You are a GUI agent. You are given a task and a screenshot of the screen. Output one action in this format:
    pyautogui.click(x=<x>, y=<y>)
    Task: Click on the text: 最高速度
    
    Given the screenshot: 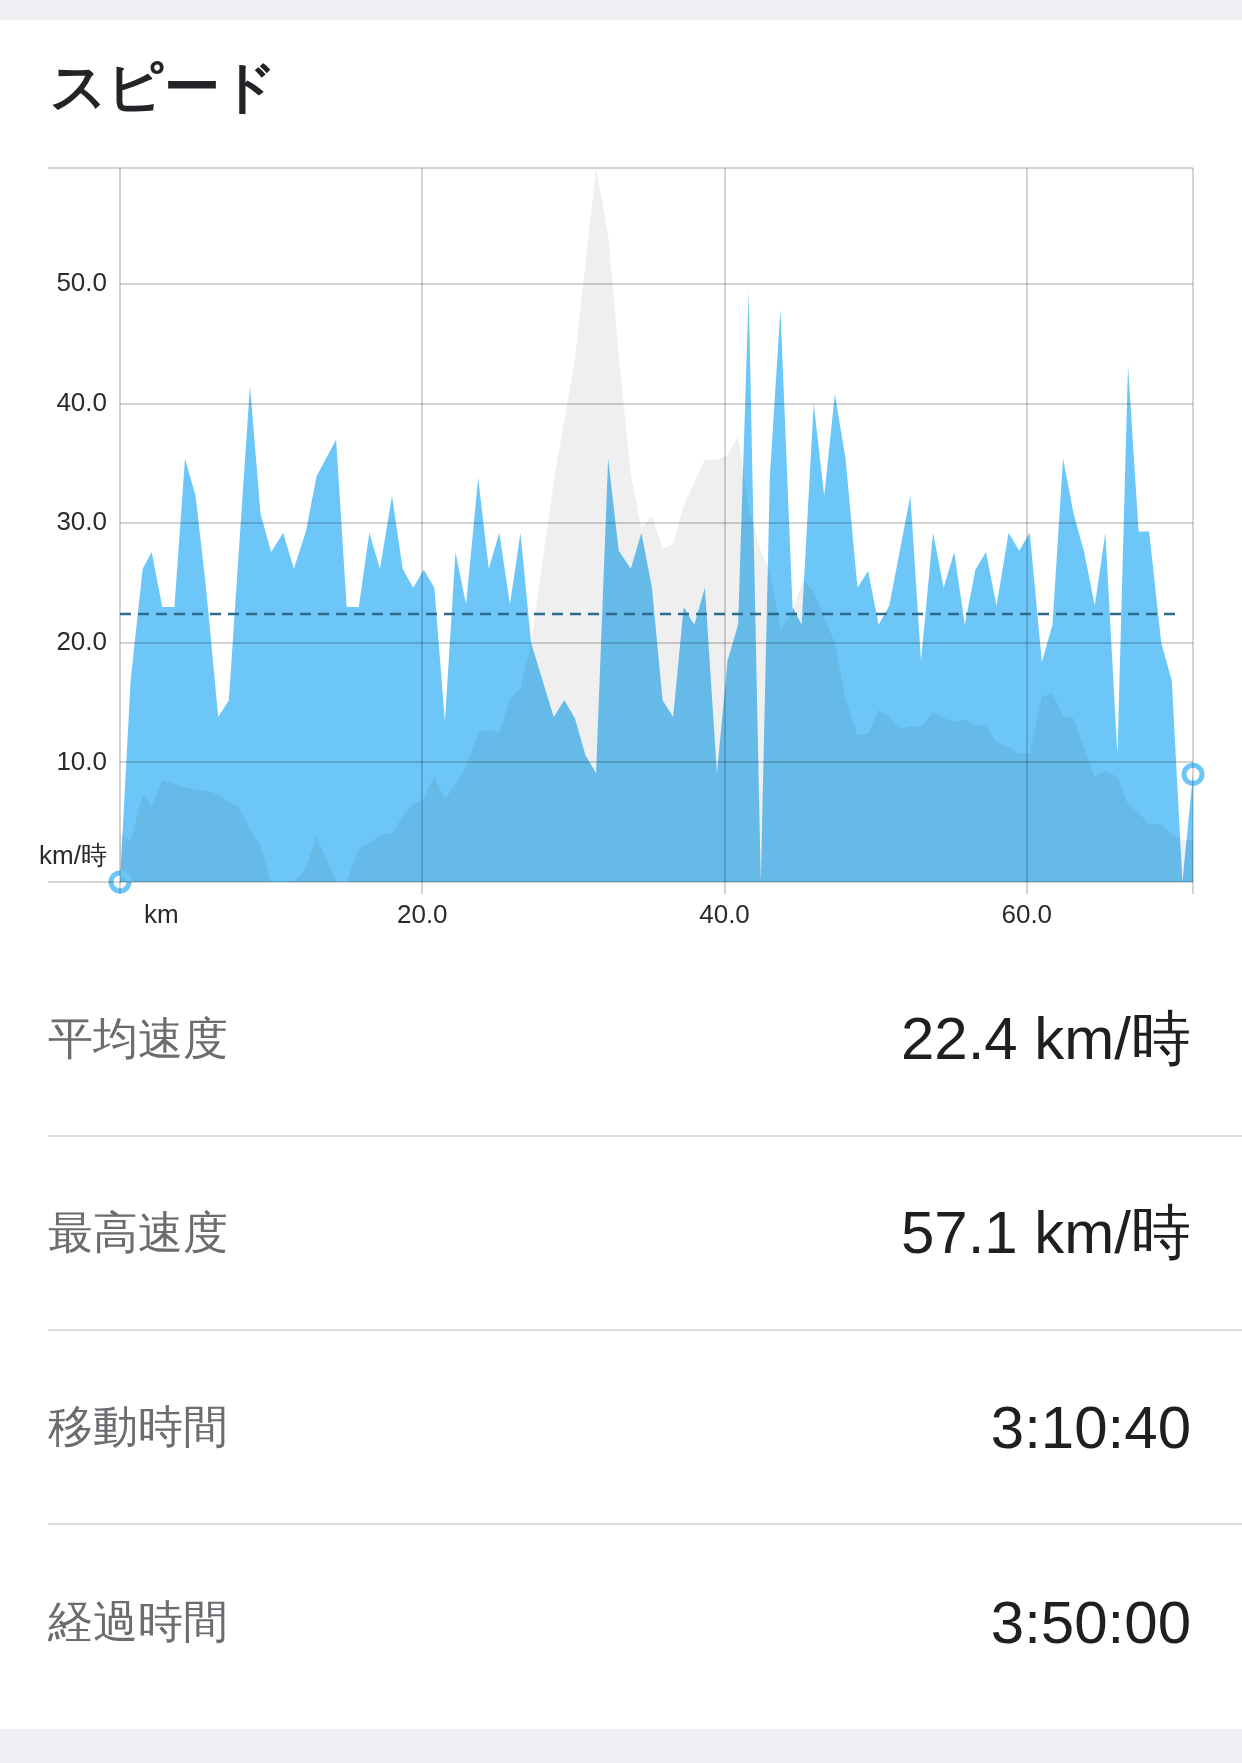 What is the action you would take?
    pyautogui.click(x=138, y=1233)
    